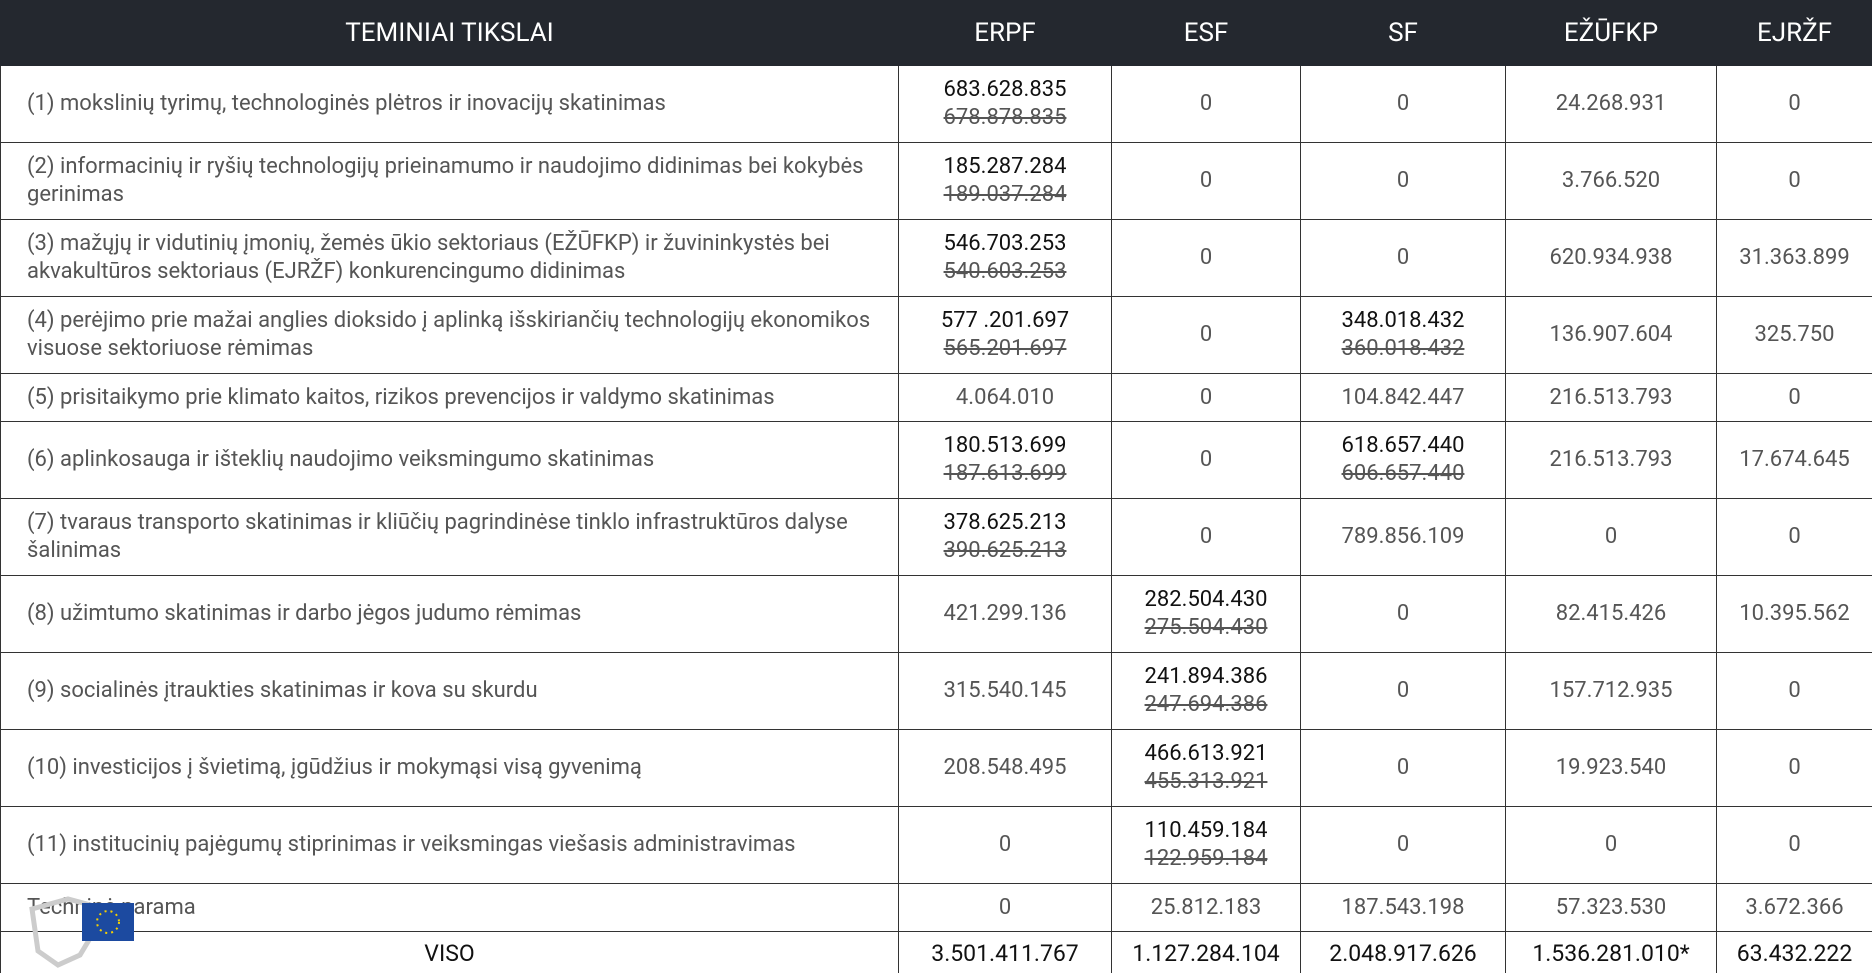 This screenshot has width=1872, height=973. Describe the element at coordinates (1005, 614) in the screenshot. I see `cell: 421.299.136` at that location.